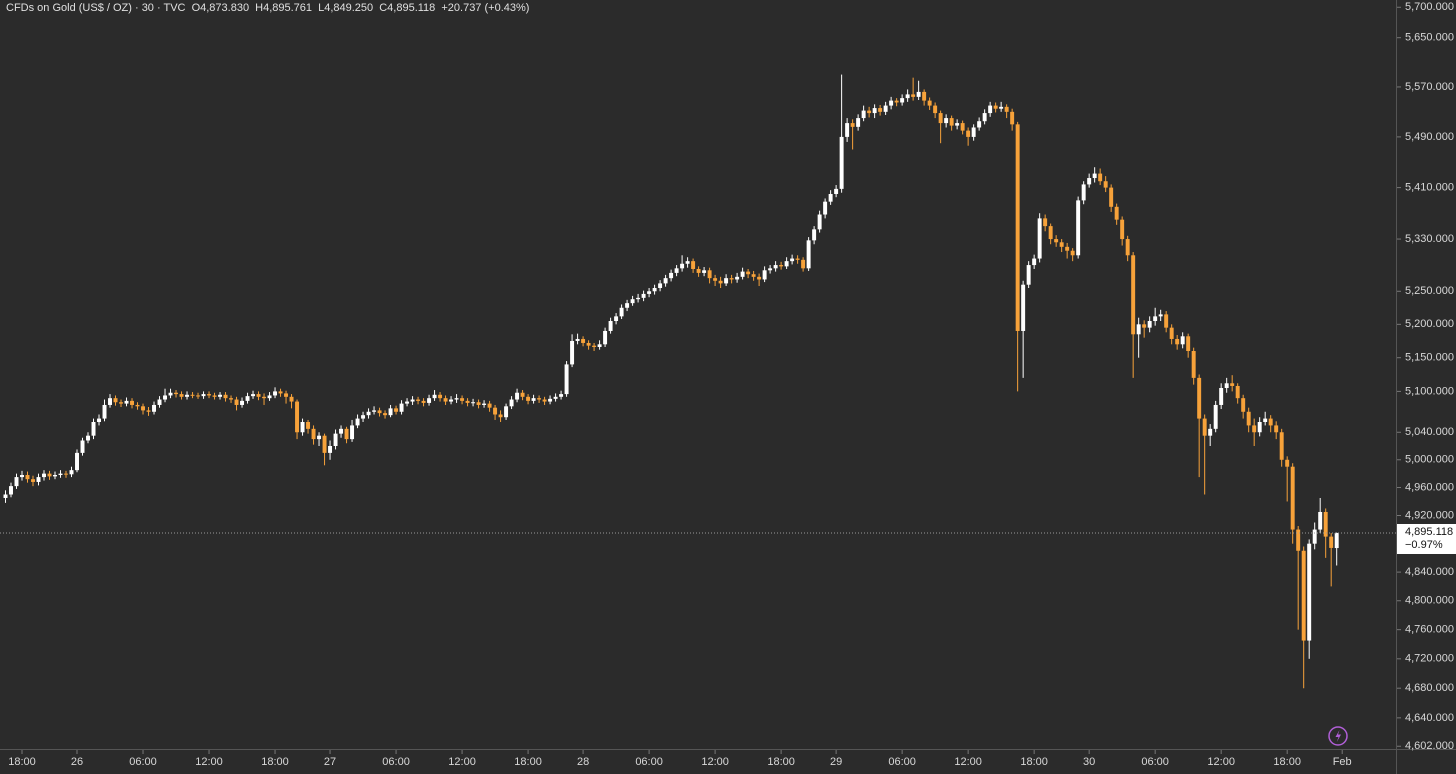 The width and height of the screenshot is (1456, 774). Describe the element at coordinates (1429, 460) in the screenshot. I see `y-tick-label: 5,000.000` at that location.